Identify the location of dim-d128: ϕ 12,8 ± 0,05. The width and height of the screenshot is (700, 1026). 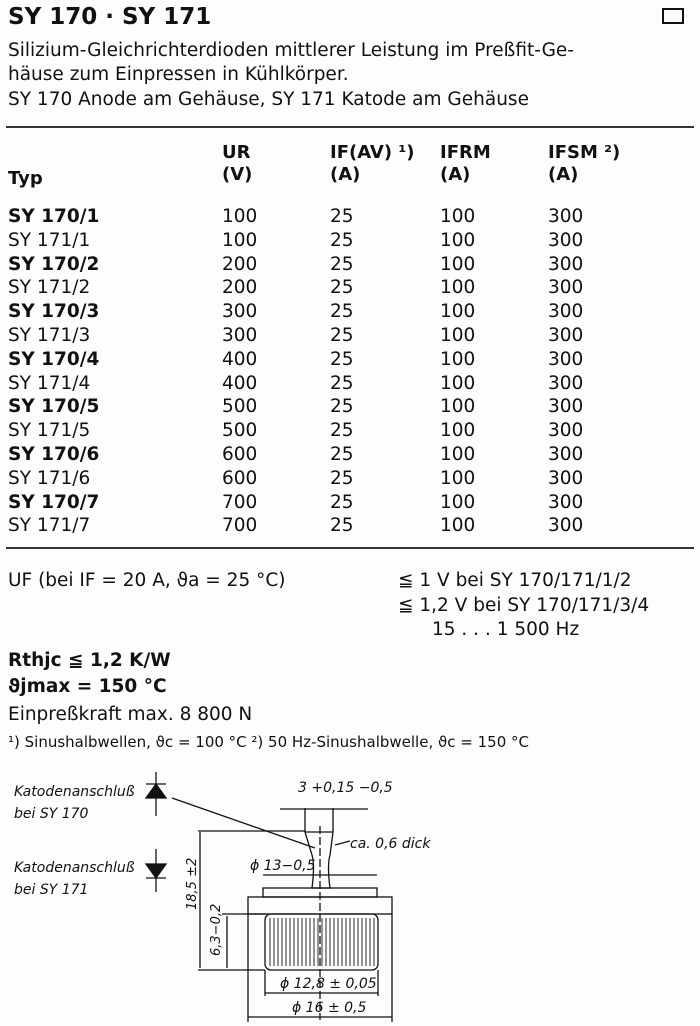
(328, 984).